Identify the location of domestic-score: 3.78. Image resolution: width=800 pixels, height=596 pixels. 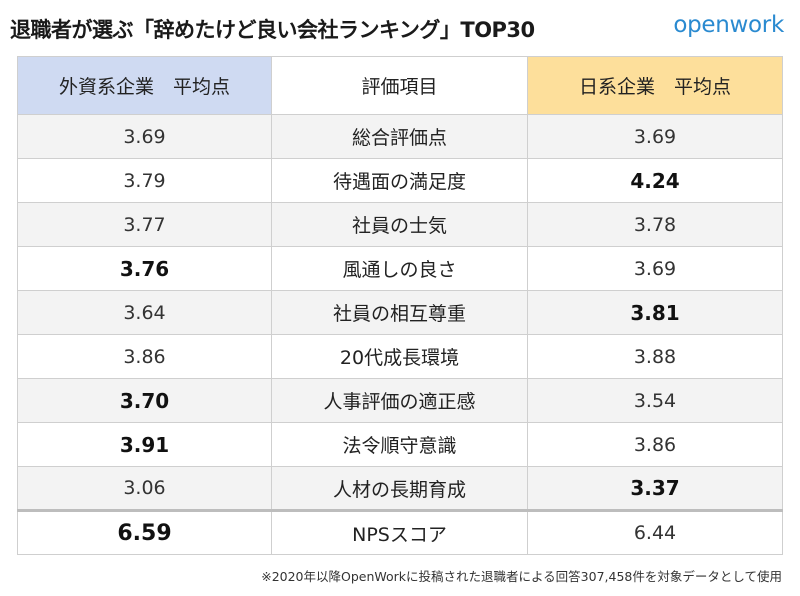
(655, 224).